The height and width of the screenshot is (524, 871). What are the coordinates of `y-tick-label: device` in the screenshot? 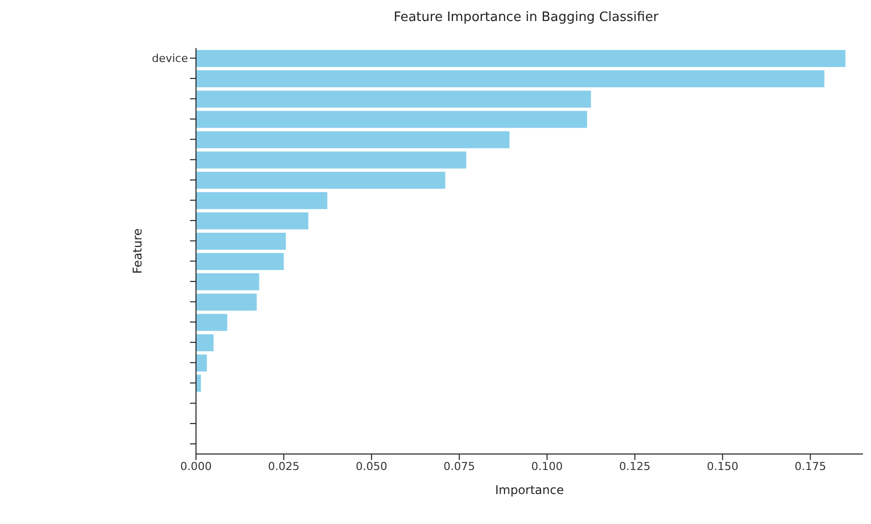 It's located at (170, 59).